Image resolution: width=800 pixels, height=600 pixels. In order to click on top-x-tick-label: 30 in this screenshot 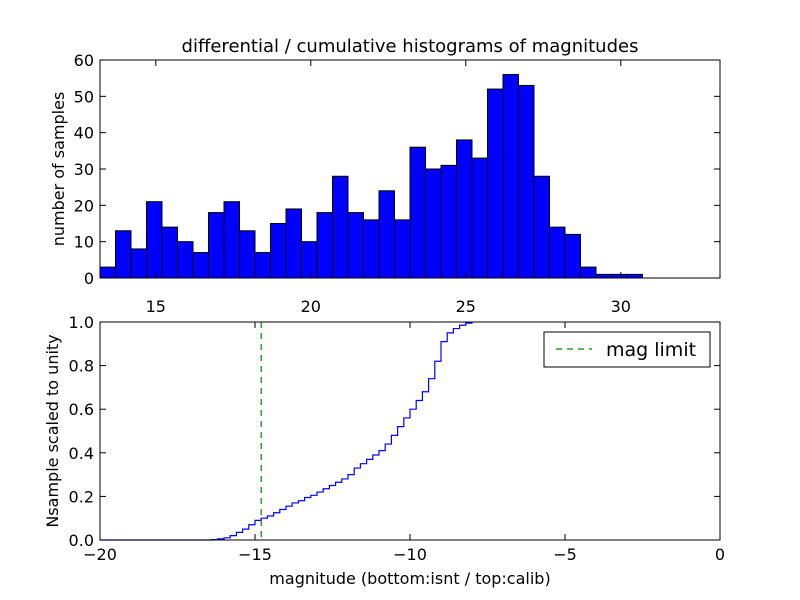, I will do `click(621, 306)`.